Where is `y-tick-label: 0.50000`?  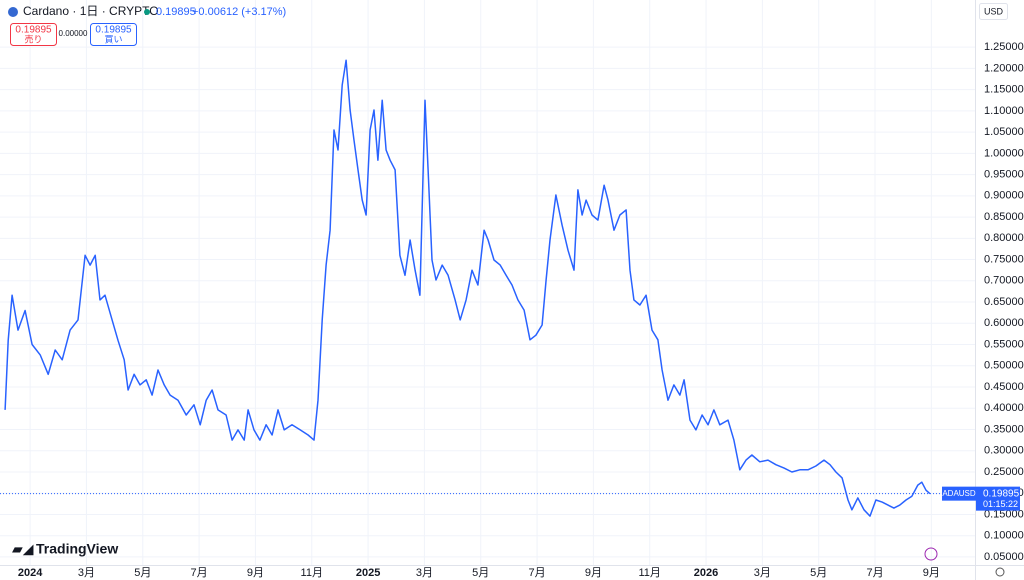
y-tick-label: 0.50000 is located at coordinates (1004, 366).